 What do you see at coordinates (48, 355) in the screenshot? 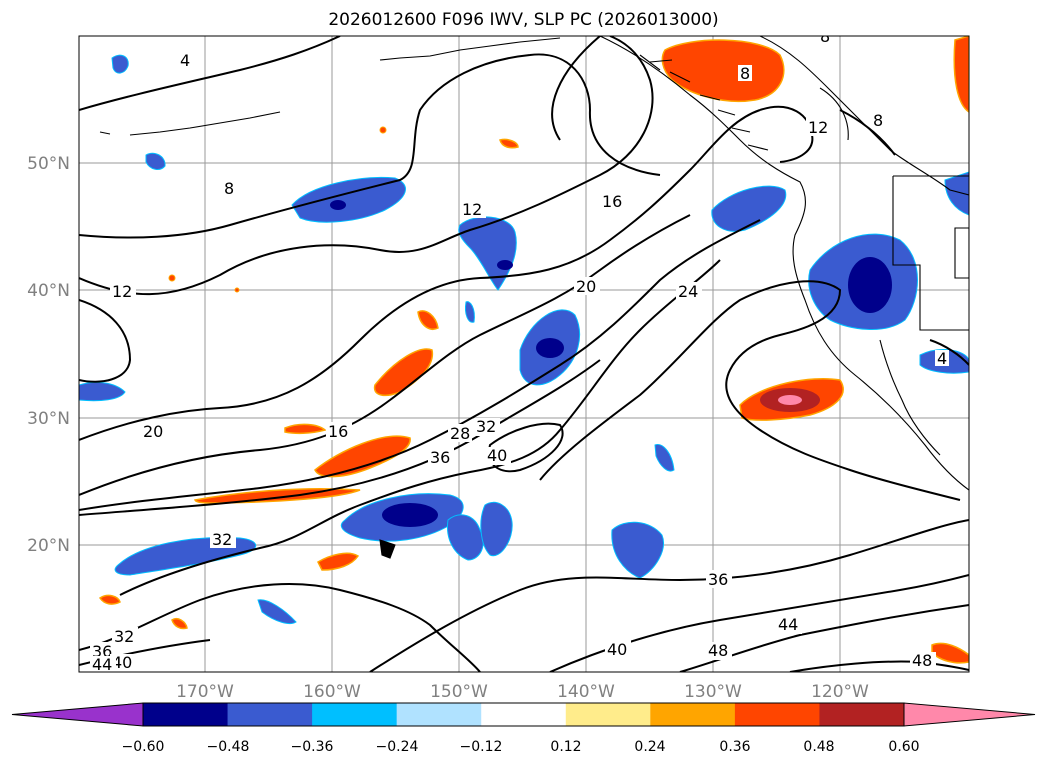
I see `latitude-labels: 50°N 40°N 30°N 20°N` at bounding box center [48, 355].